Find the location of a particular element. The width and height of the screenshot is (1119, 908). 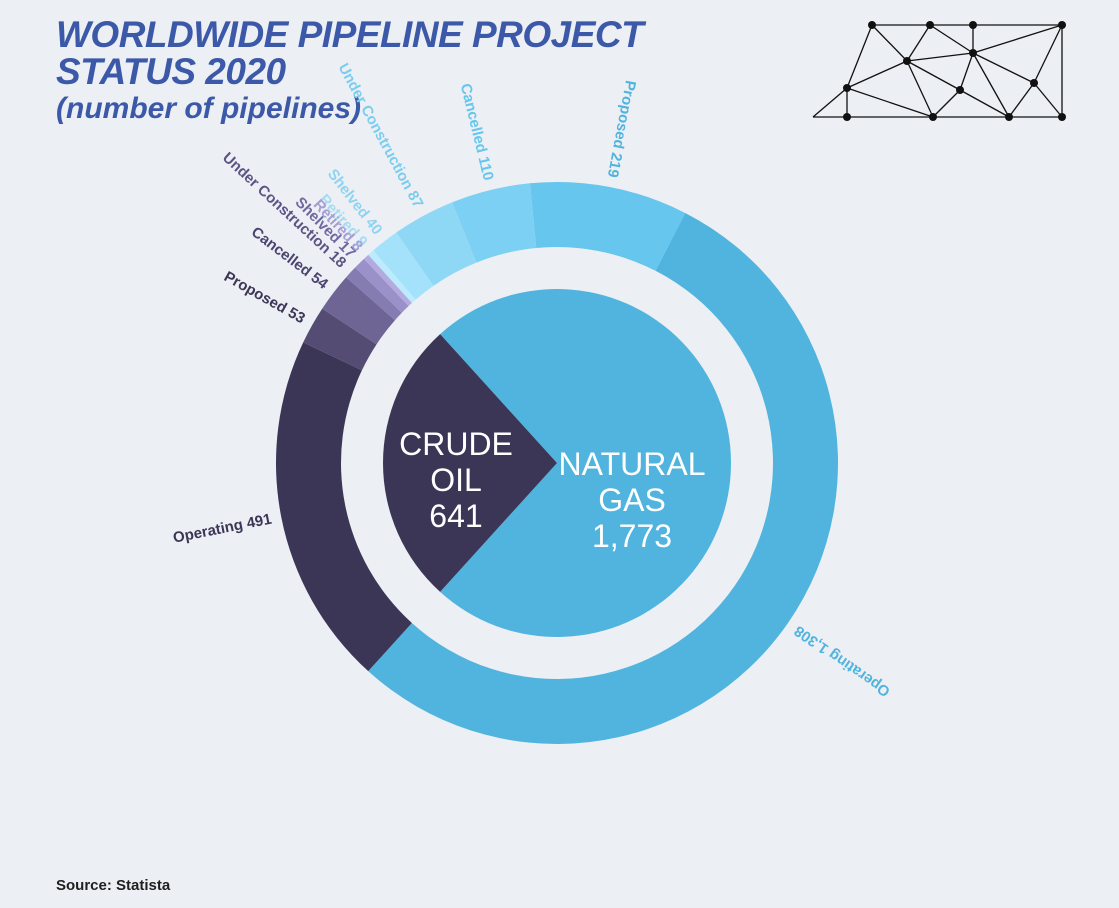

chart-subtitle: (number of pipelines) is located at coordinates (209, 108).